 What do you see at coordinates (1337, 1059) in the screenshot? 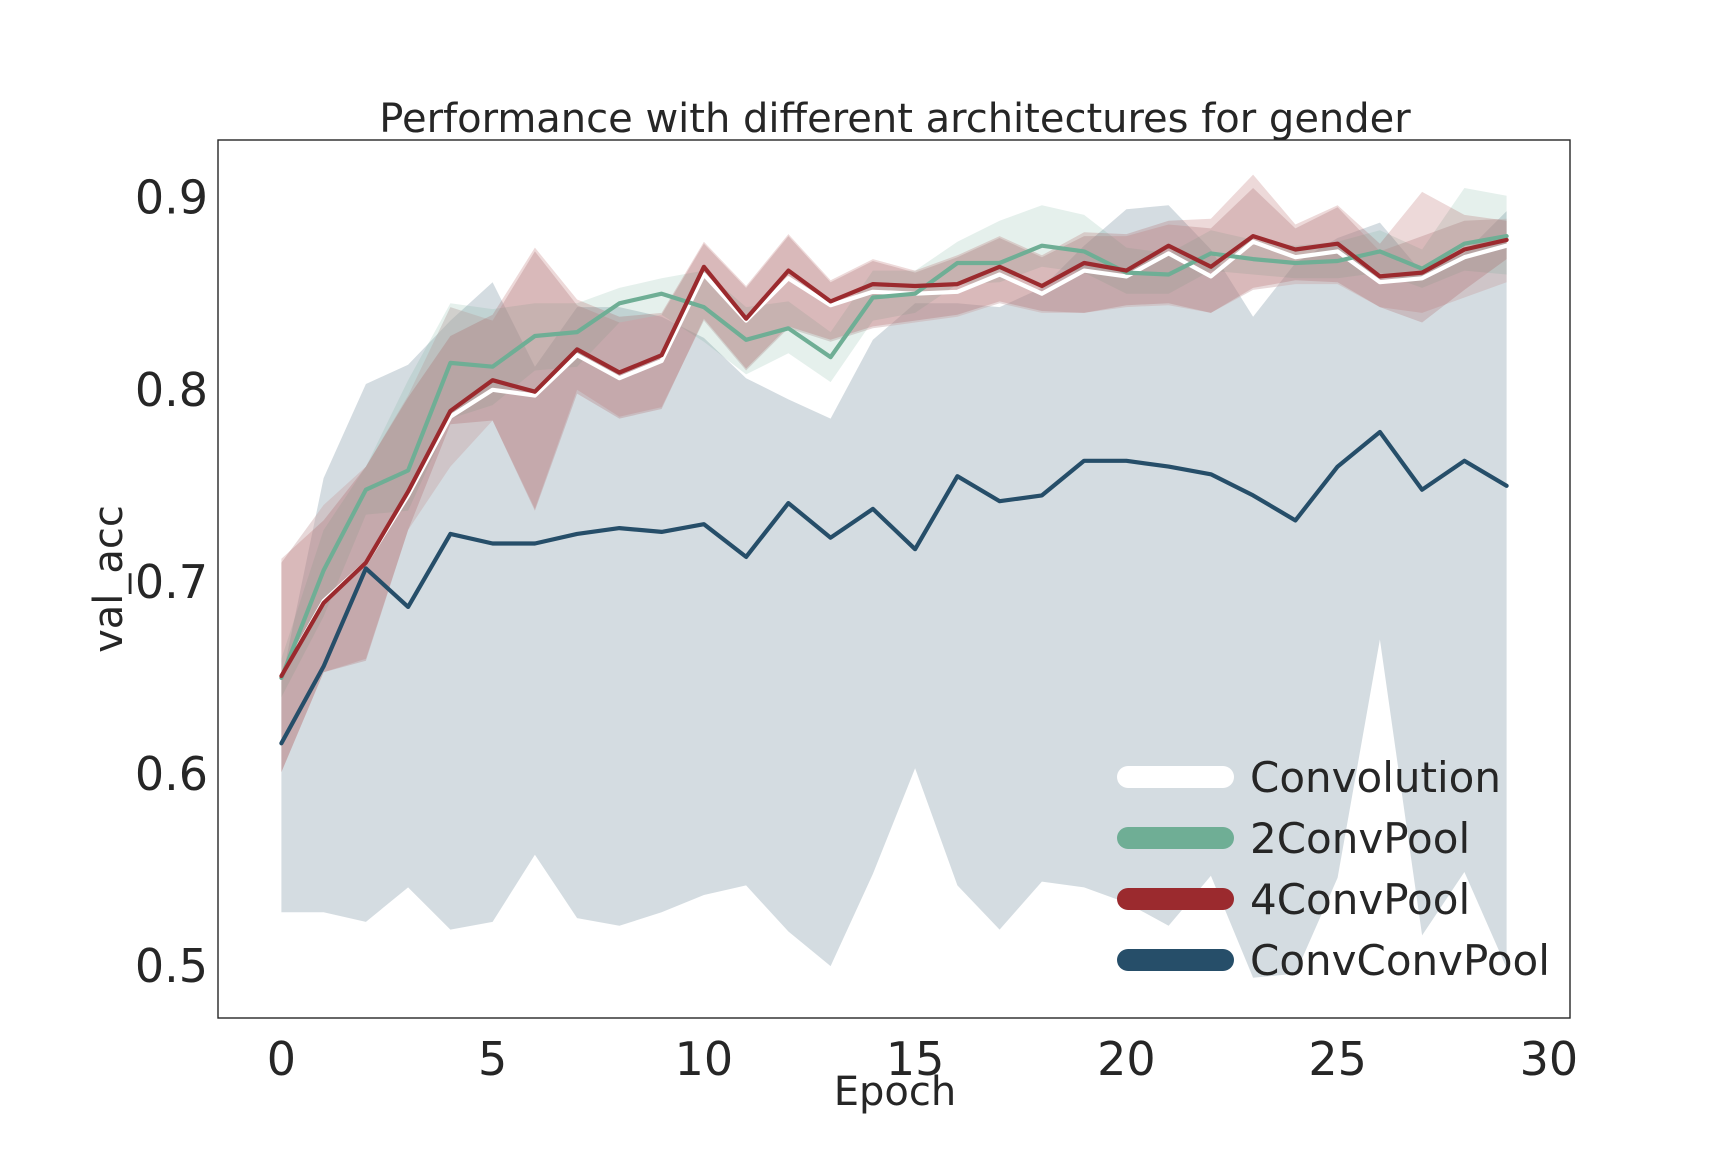
I see `x-tick-label: 25` at bounding box center [1337, 1059].